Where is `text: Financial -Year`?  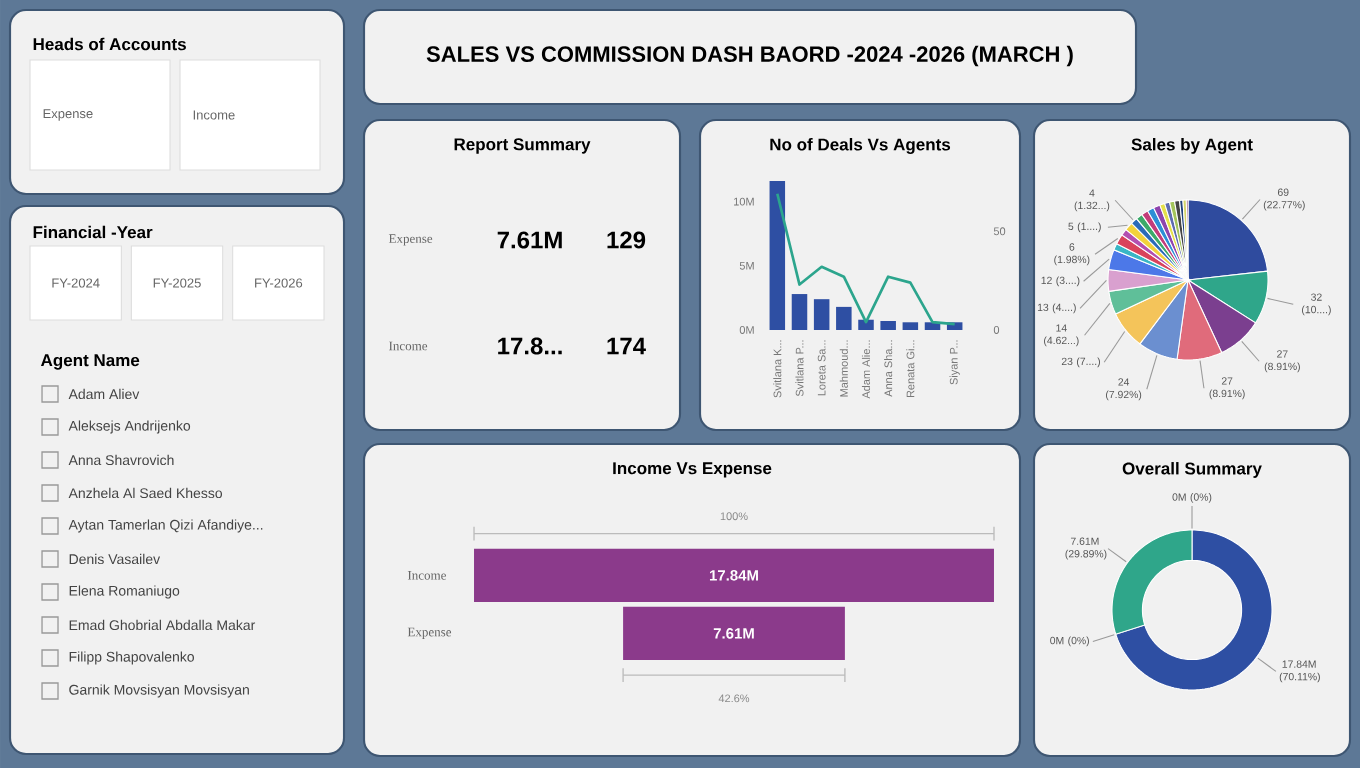
text: Financial -Year is located at coordinates (93, 232).